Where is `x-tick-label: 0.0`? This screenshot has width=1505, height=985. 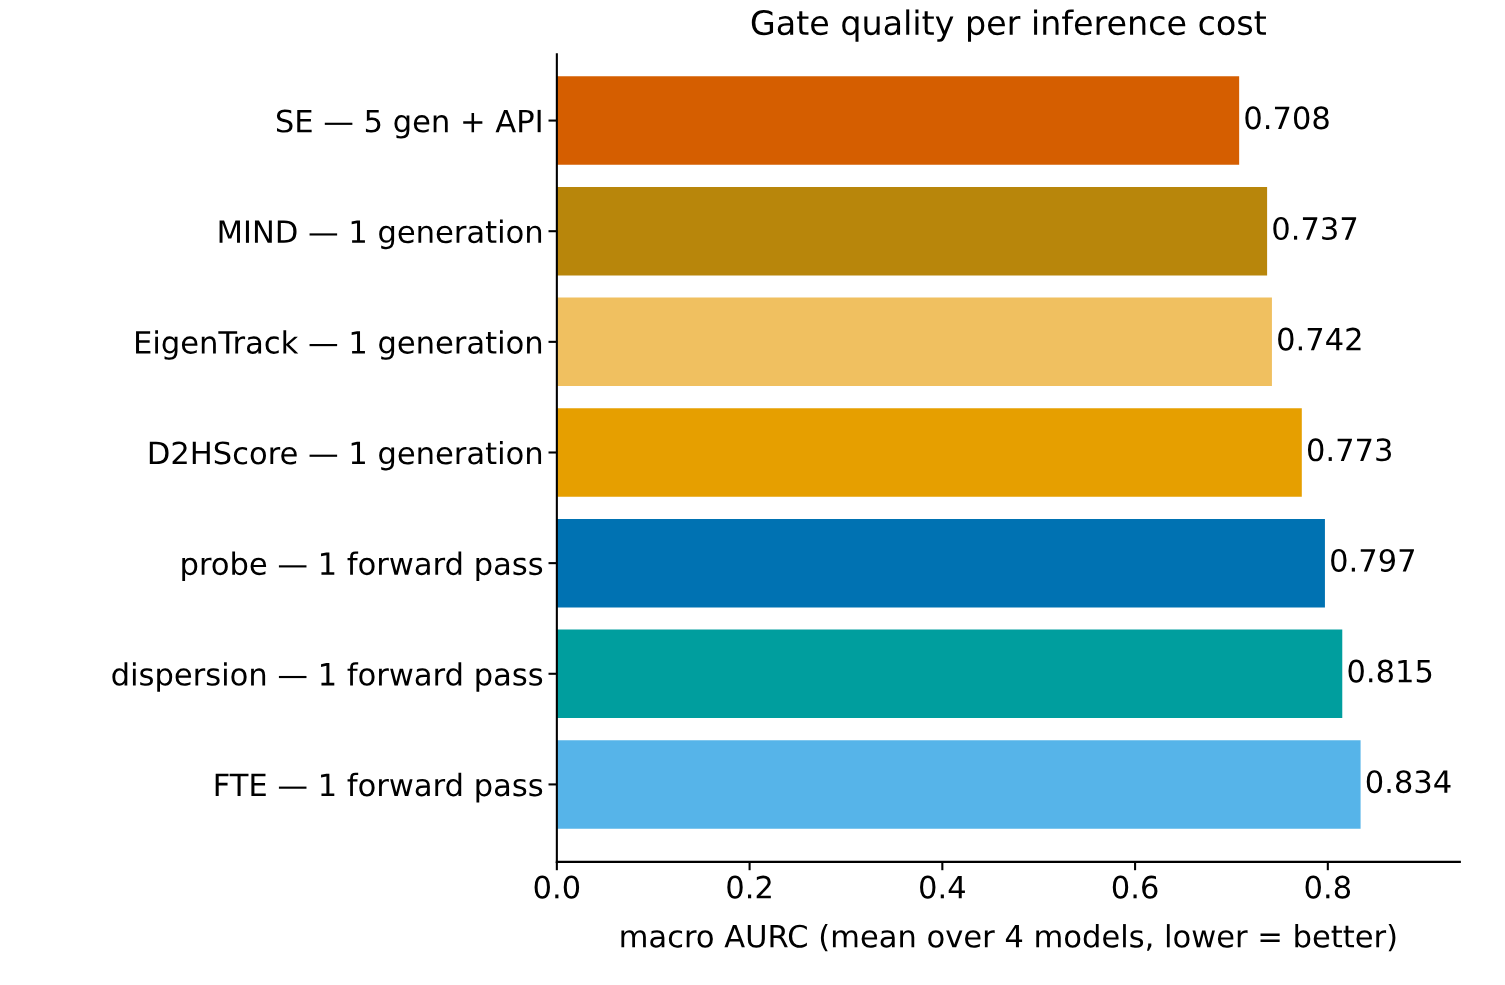
x-tick-label: 0.0 is located at coordinates (557, 887).